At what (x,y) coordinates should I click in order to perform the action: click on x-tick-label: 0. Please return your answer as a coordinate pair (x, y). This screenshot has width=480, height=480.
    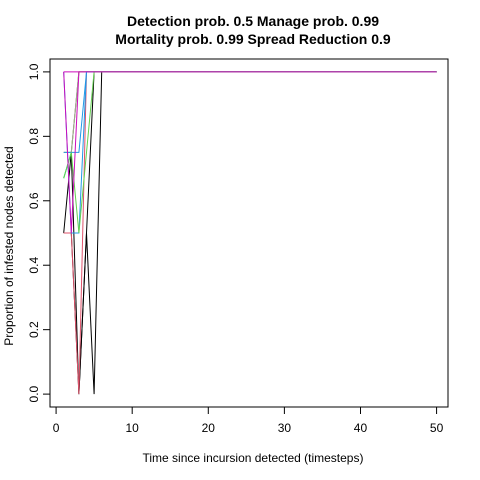
    Looking at the image, I should click on (56, 428).